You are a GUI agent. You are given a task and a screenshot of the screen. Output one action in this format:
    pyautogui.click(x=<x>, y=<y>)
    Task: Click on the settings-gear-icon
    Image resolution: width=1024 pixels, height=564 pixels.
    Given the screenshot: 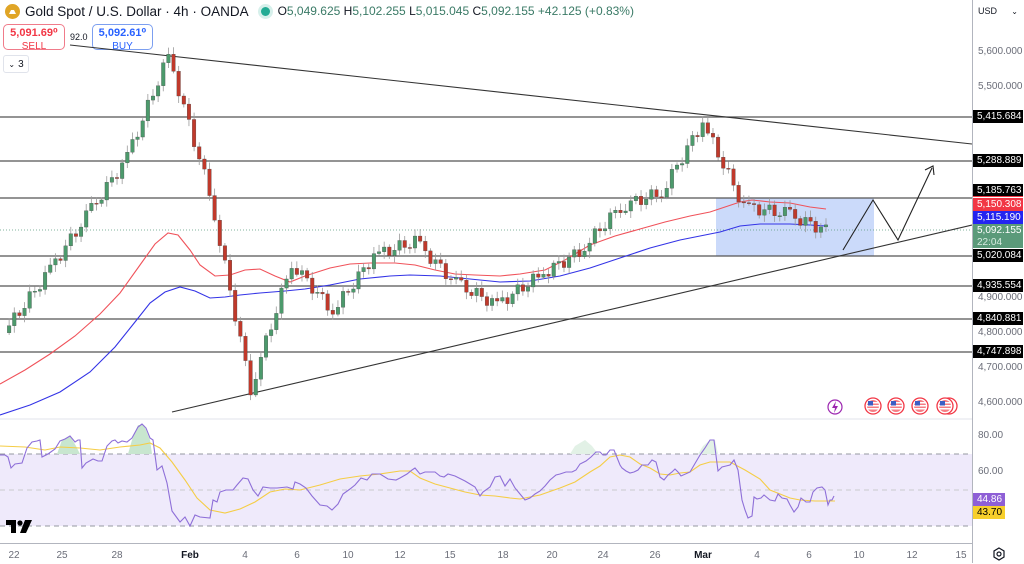 What is the action you would take?
    pyautogui.click(x=999, y=554)
    